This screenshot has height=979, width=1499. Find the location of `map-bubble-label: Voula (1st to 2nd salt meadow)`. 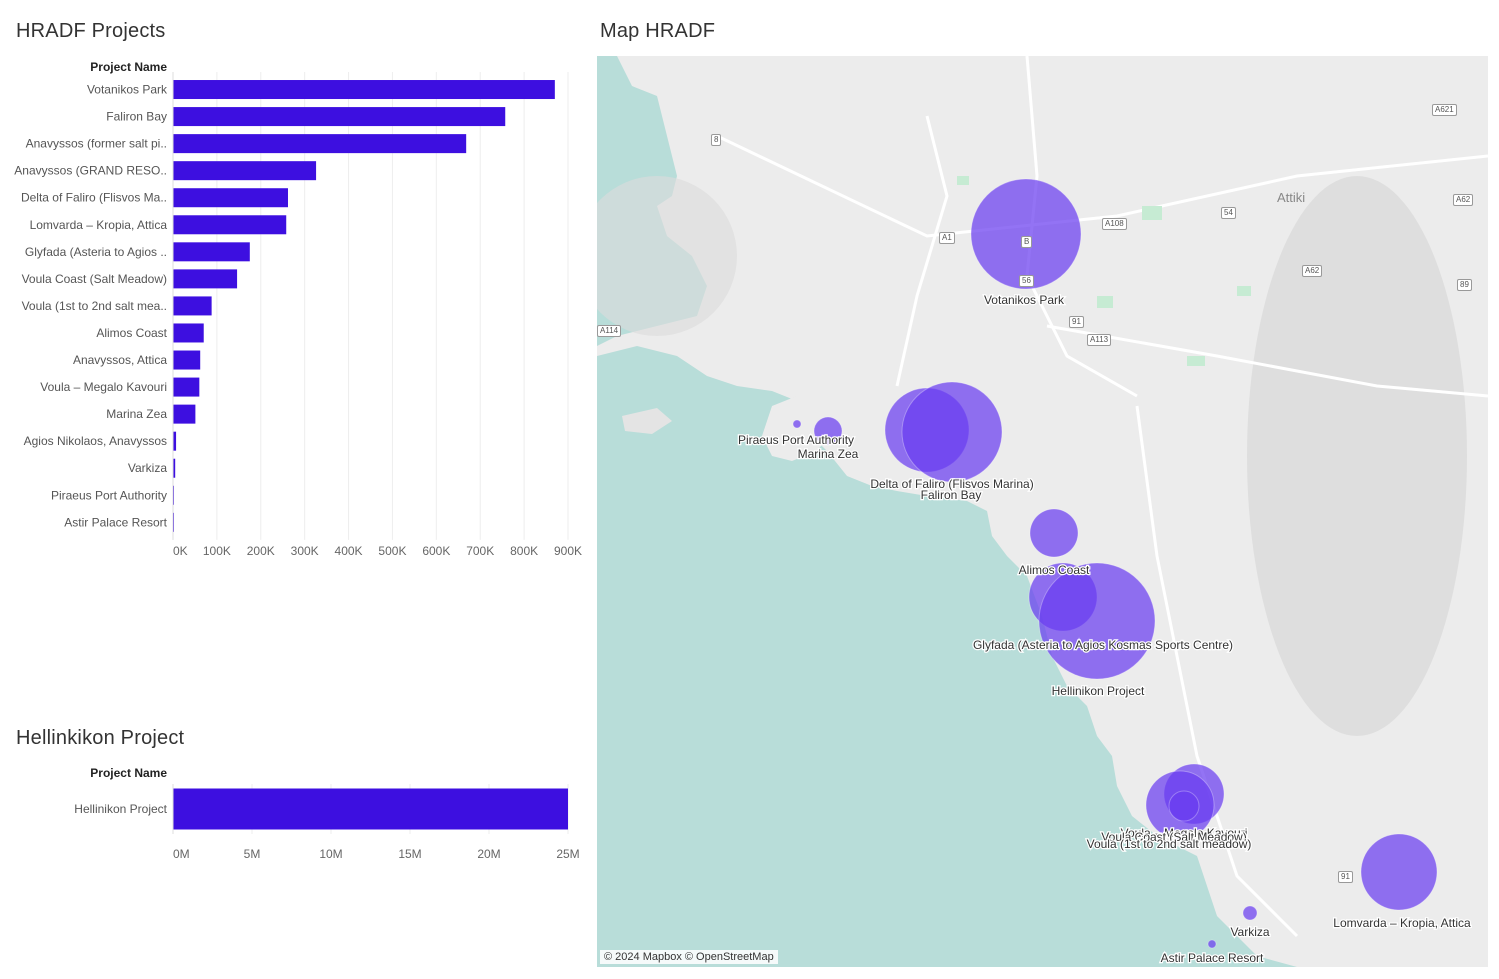

map-bubble-label: Voula (1st to 2nd salt meadow) is located at coordinates (1169, 844).